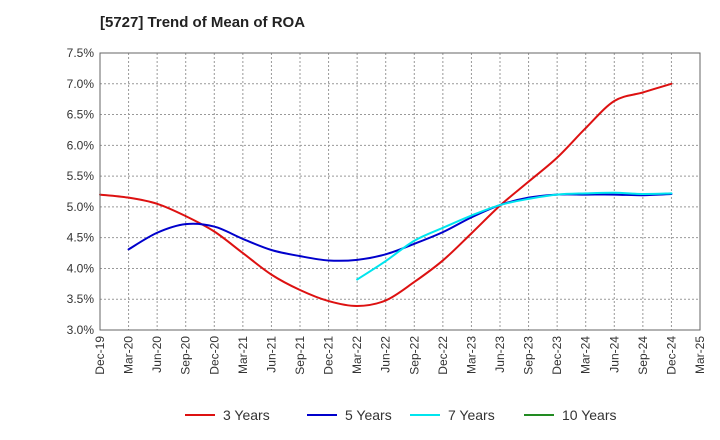 The image size is (720, 440). Describe the element at coordinates (557, 355) in the screenshot. I see `x-tick-label: Dec-23` at that location.